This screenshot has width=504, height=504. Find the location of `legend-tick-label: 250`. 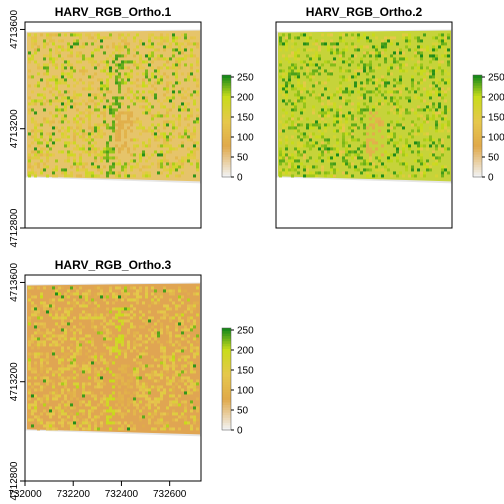

legend-tick-label: 250 is located at coordinates (496, 78).